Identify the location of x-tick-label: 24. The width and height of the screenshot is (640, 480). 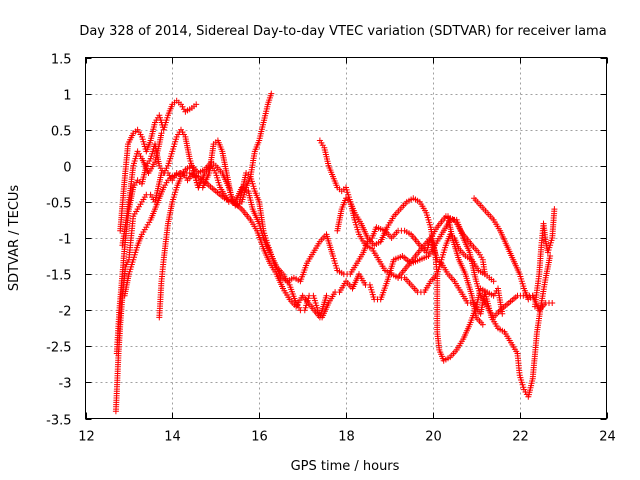
(607, 437).